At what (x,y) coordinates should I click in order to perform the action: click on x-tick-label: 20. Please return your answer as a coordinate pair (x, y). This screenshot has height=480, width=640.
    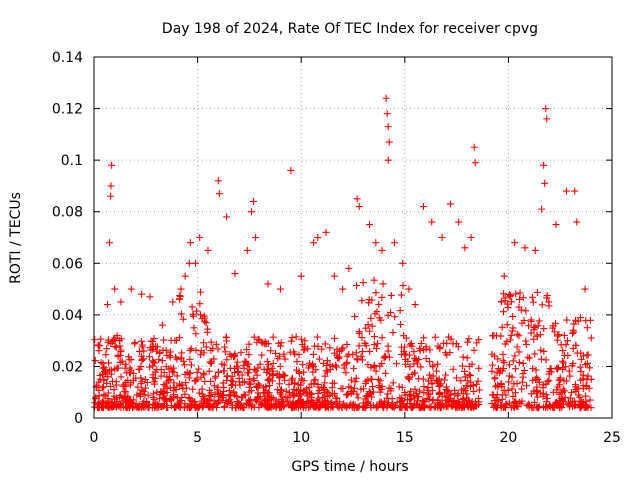
    Looking at the image, I should click on (508, 438).